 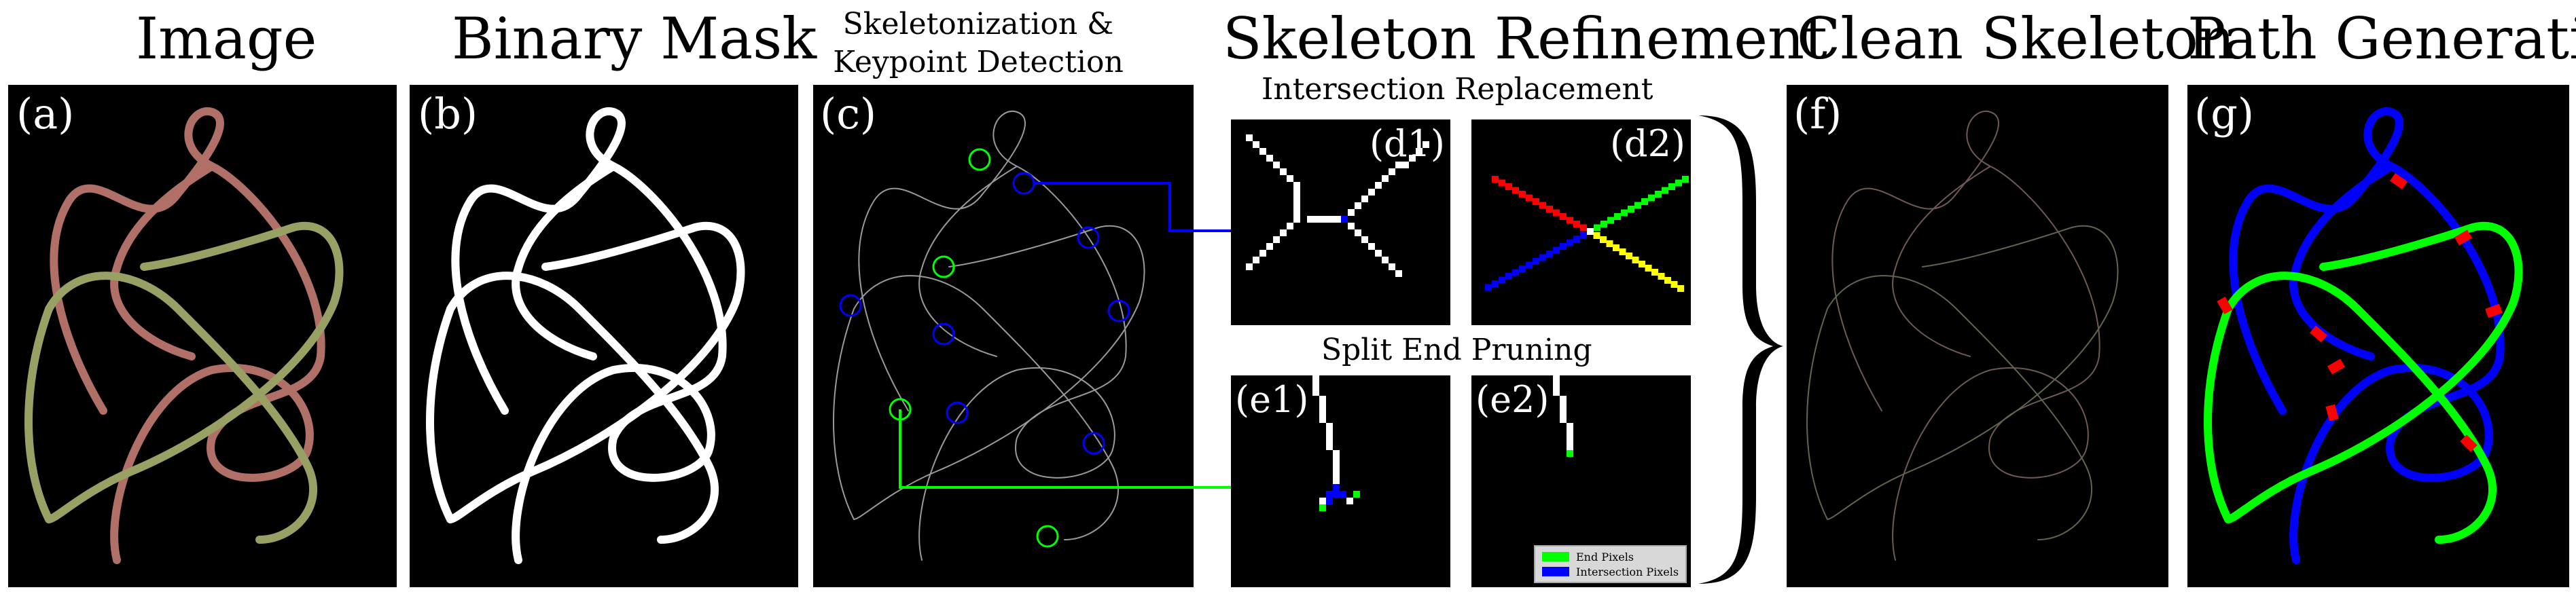 What do you see at coordinates (45, 113) in the screenshot?
I see `panel-a-label: (a)` at bounding box center [45, 113].